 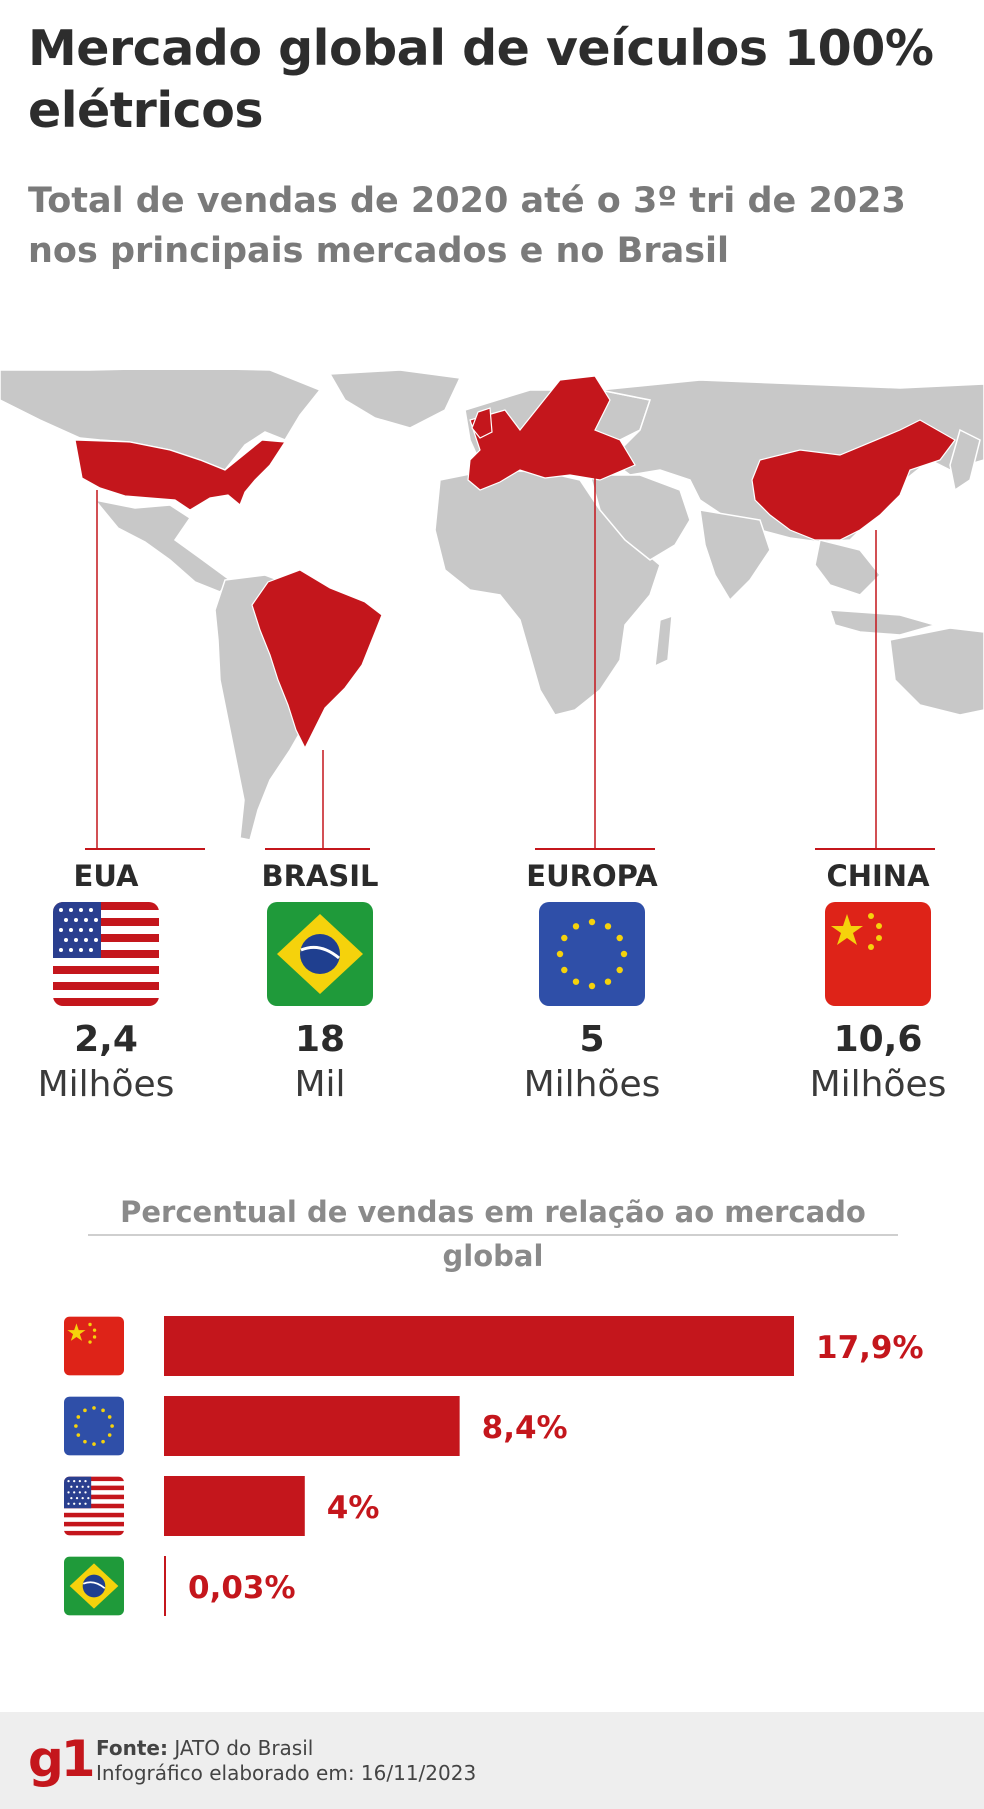 What do you see at coordinates (244, 1748) in the screenshot?
I see `source-value: JATO do Brasil` at bounding box center [244, 1748].